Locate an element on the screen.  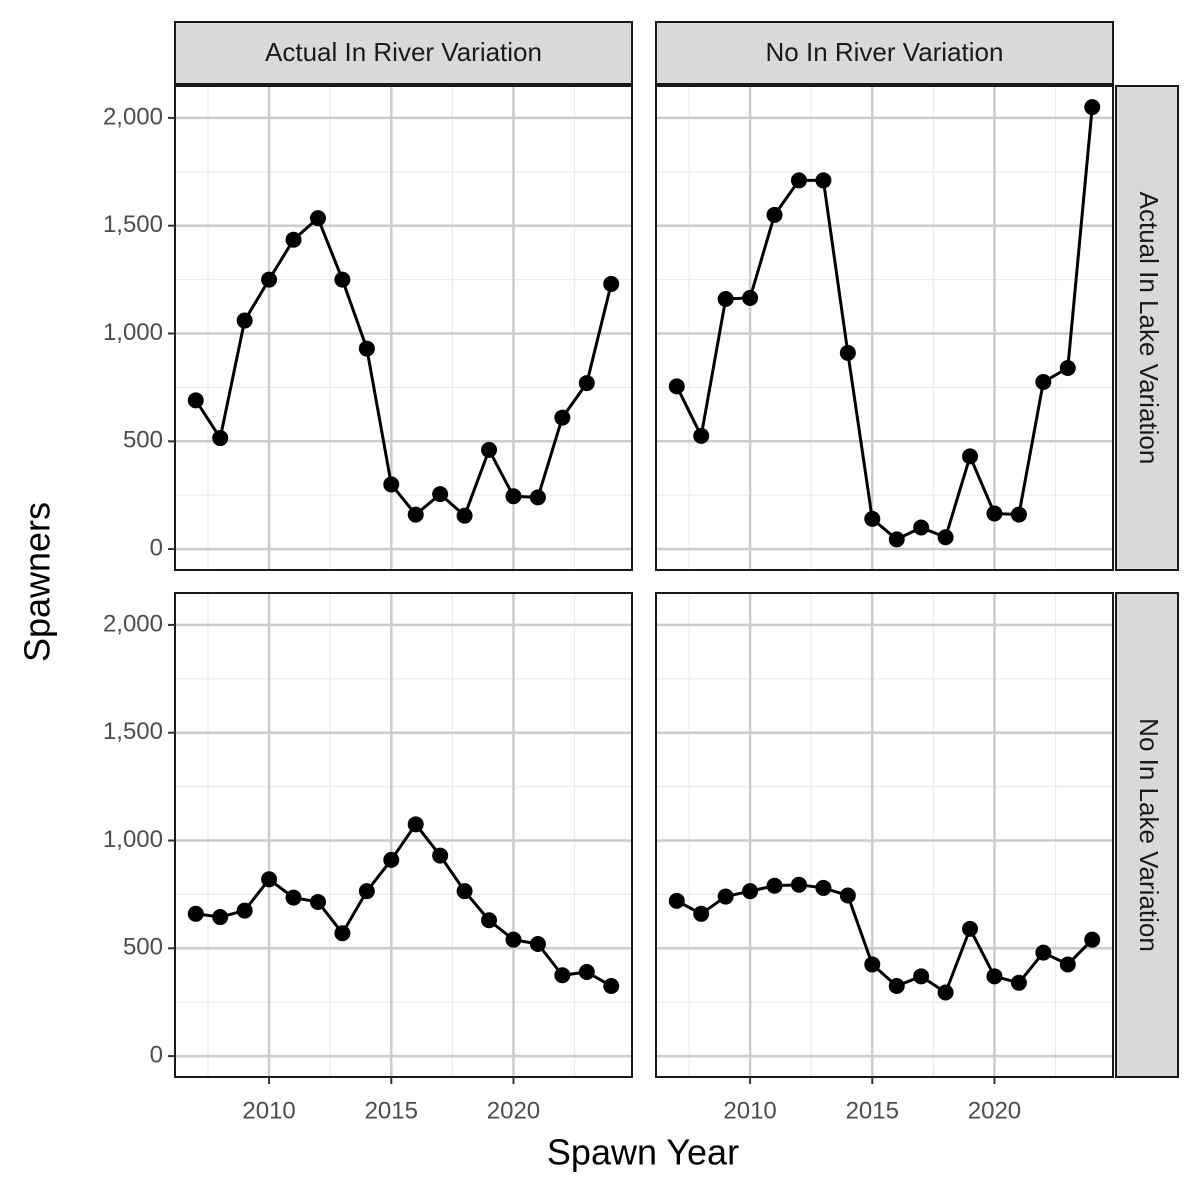
column-strip-label: No In River Variation is located at coordinates (885, 52).